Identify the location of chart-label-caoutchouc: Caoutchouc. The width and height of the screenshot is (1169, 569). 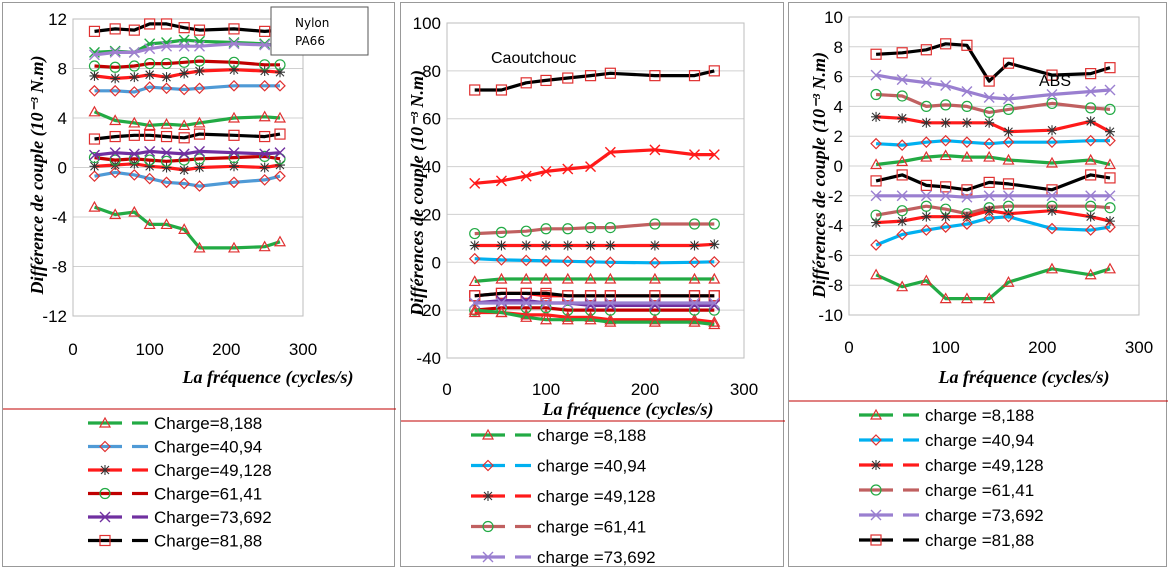
(533, 58).